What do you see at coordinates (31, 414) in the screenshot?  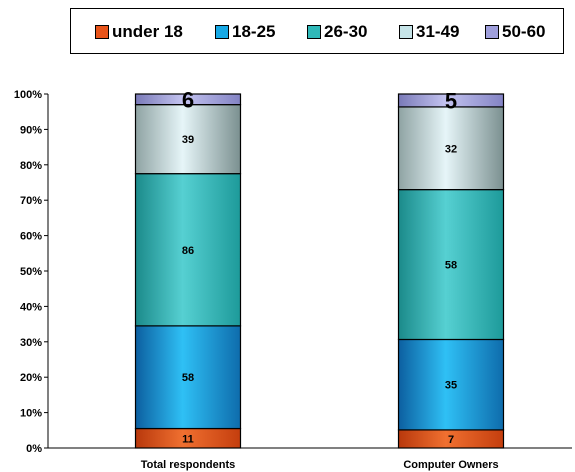 I see `y-tick-label: 10%` at bounding box center [31, 414].